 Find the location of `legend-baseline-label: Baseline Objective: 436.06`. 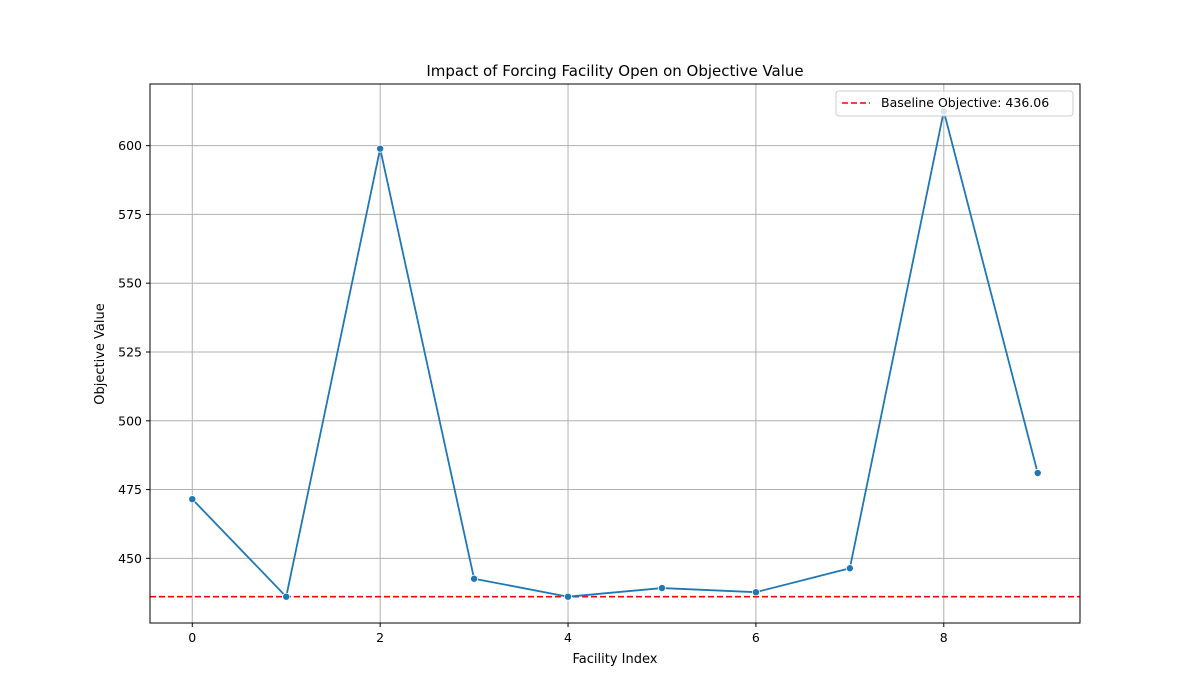

legend-baseline-label: Baseline Objective: 436.06 is located at coordinates (965, 102).